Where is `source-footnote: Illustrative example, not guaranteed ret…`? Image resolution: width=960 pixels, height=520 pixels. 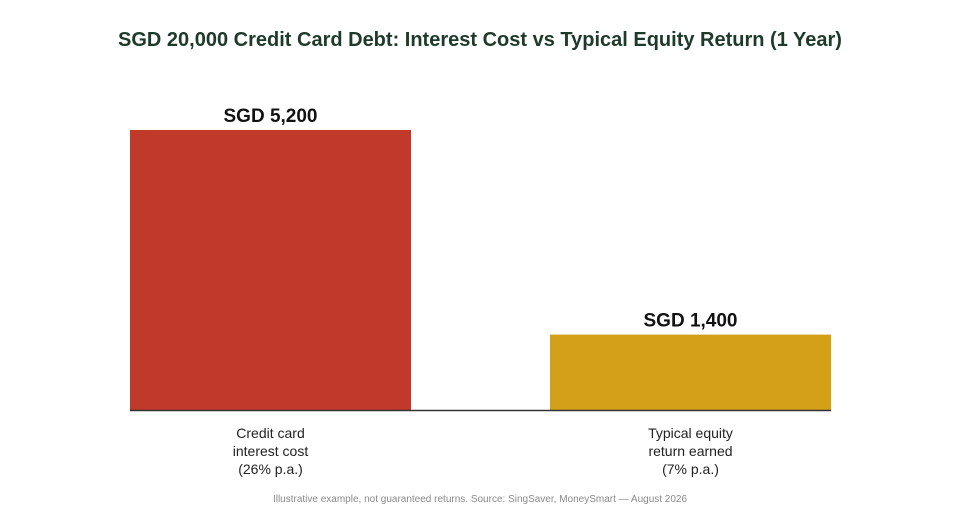
source-footnote: Illustrative example, not guaranteed ret… is located at coordinates (480, 499).